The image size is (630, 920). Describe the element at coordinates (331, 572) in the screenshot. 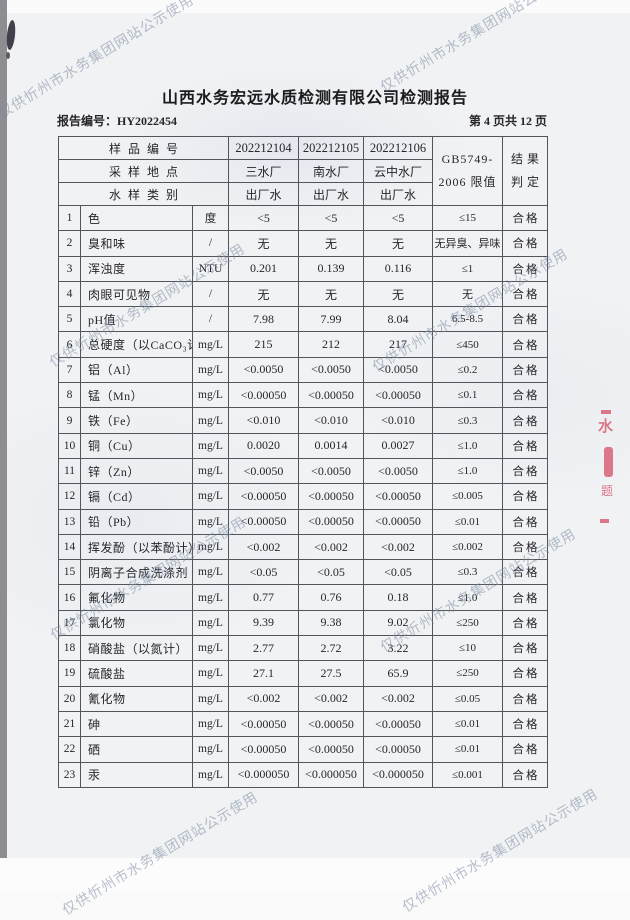

I see `cell-v2: <0.05` at that location.